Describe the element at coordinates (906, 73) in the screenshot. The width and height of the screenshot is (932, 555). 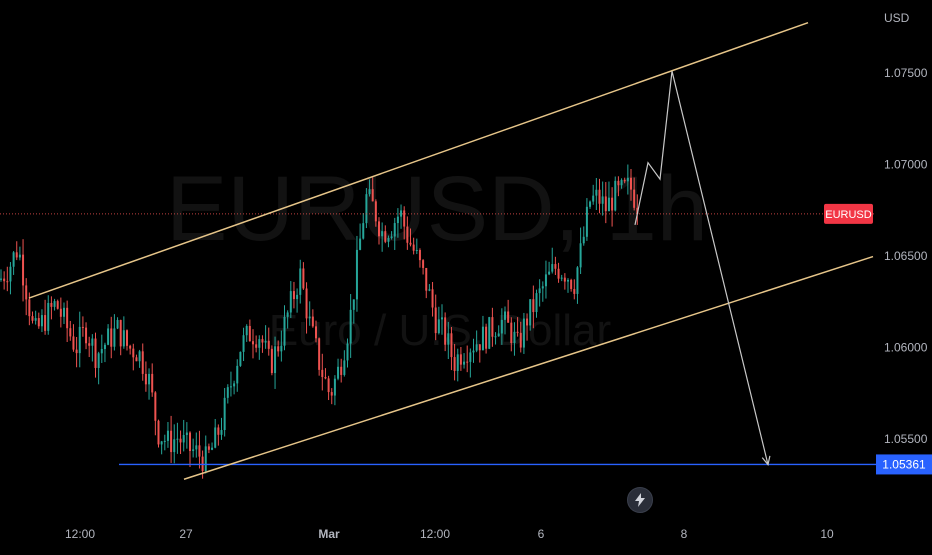
I see `y-tick-label: 1.07500` at that location.